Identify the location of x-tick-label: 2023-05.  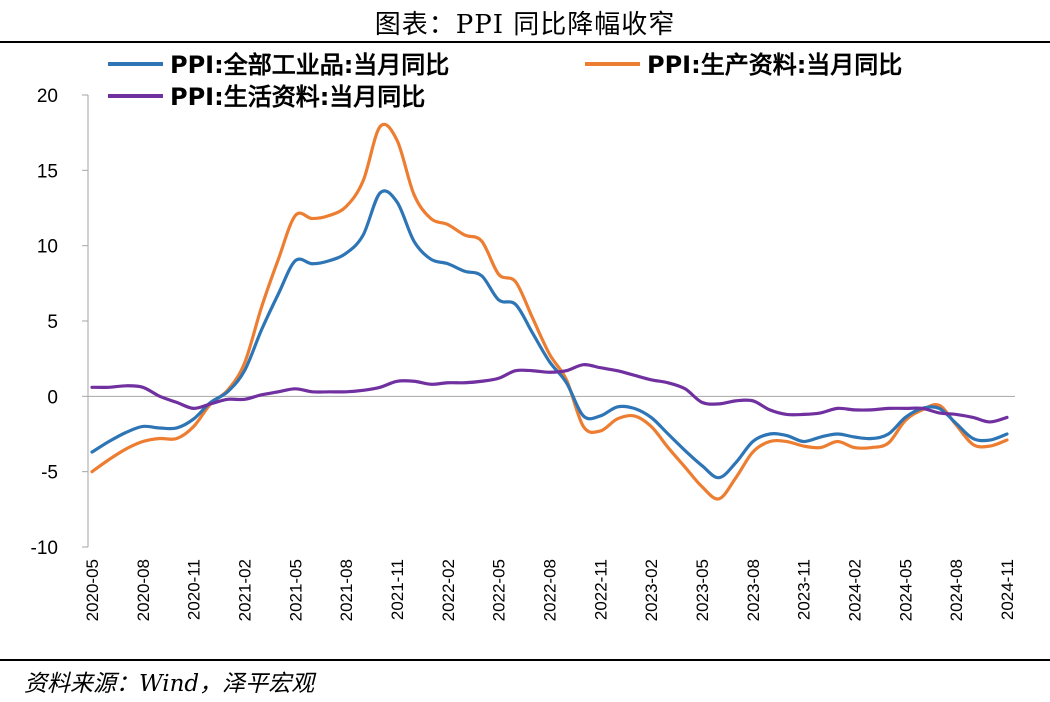
(702, 590).